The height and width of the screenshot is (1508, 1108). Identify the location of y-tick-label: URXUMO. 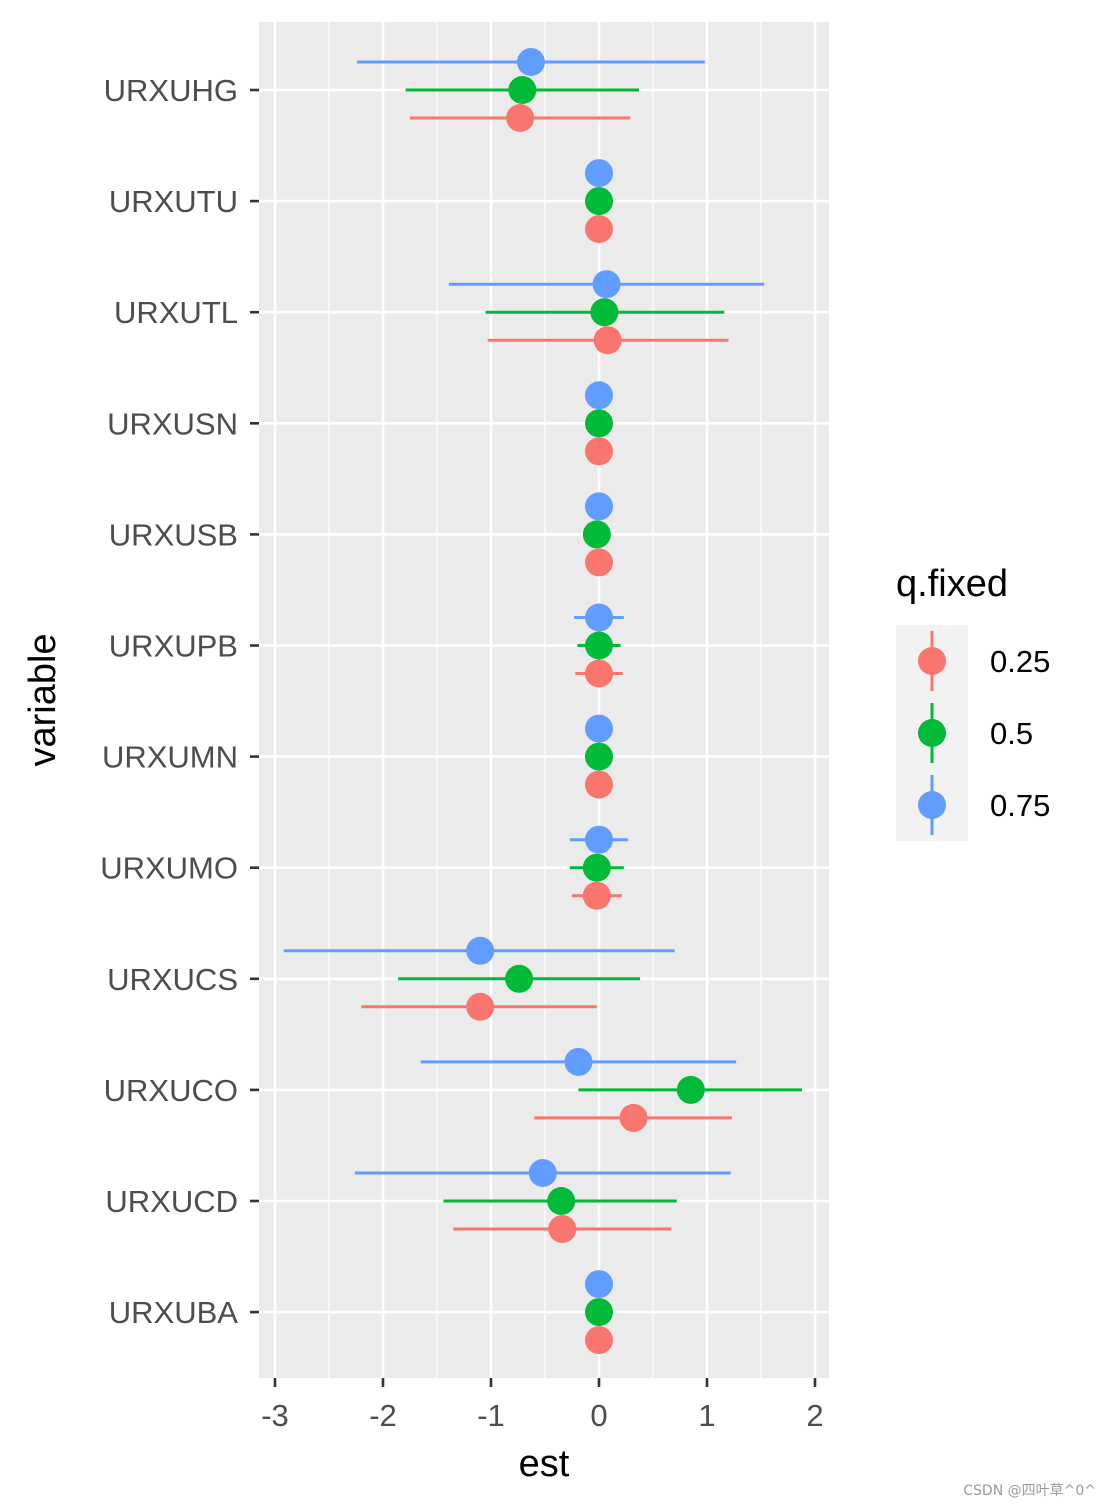
(169, 868).